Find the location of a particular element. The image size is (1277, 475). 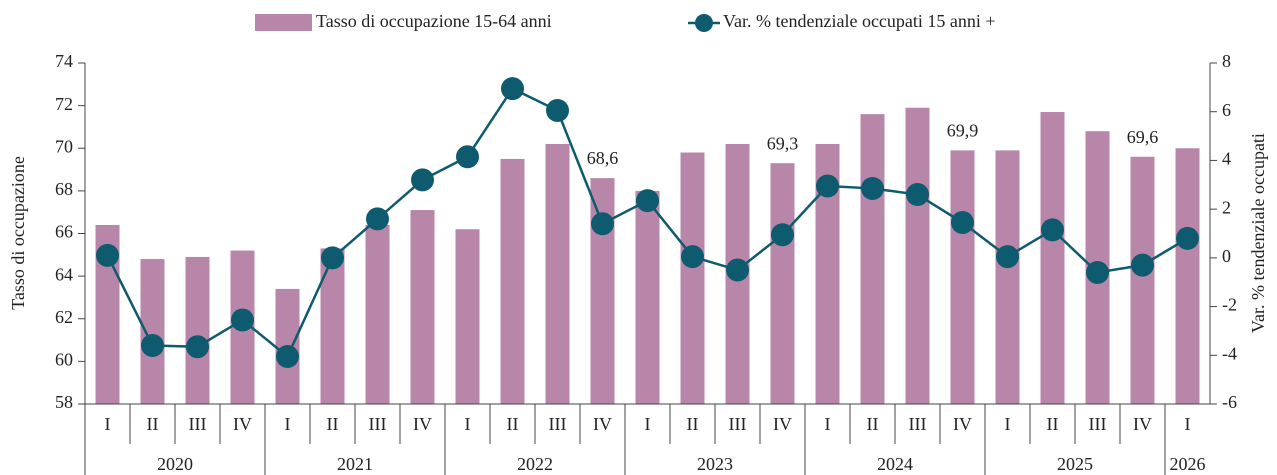

y2-tick-label: 6 is located at coordinates (1226, 110).